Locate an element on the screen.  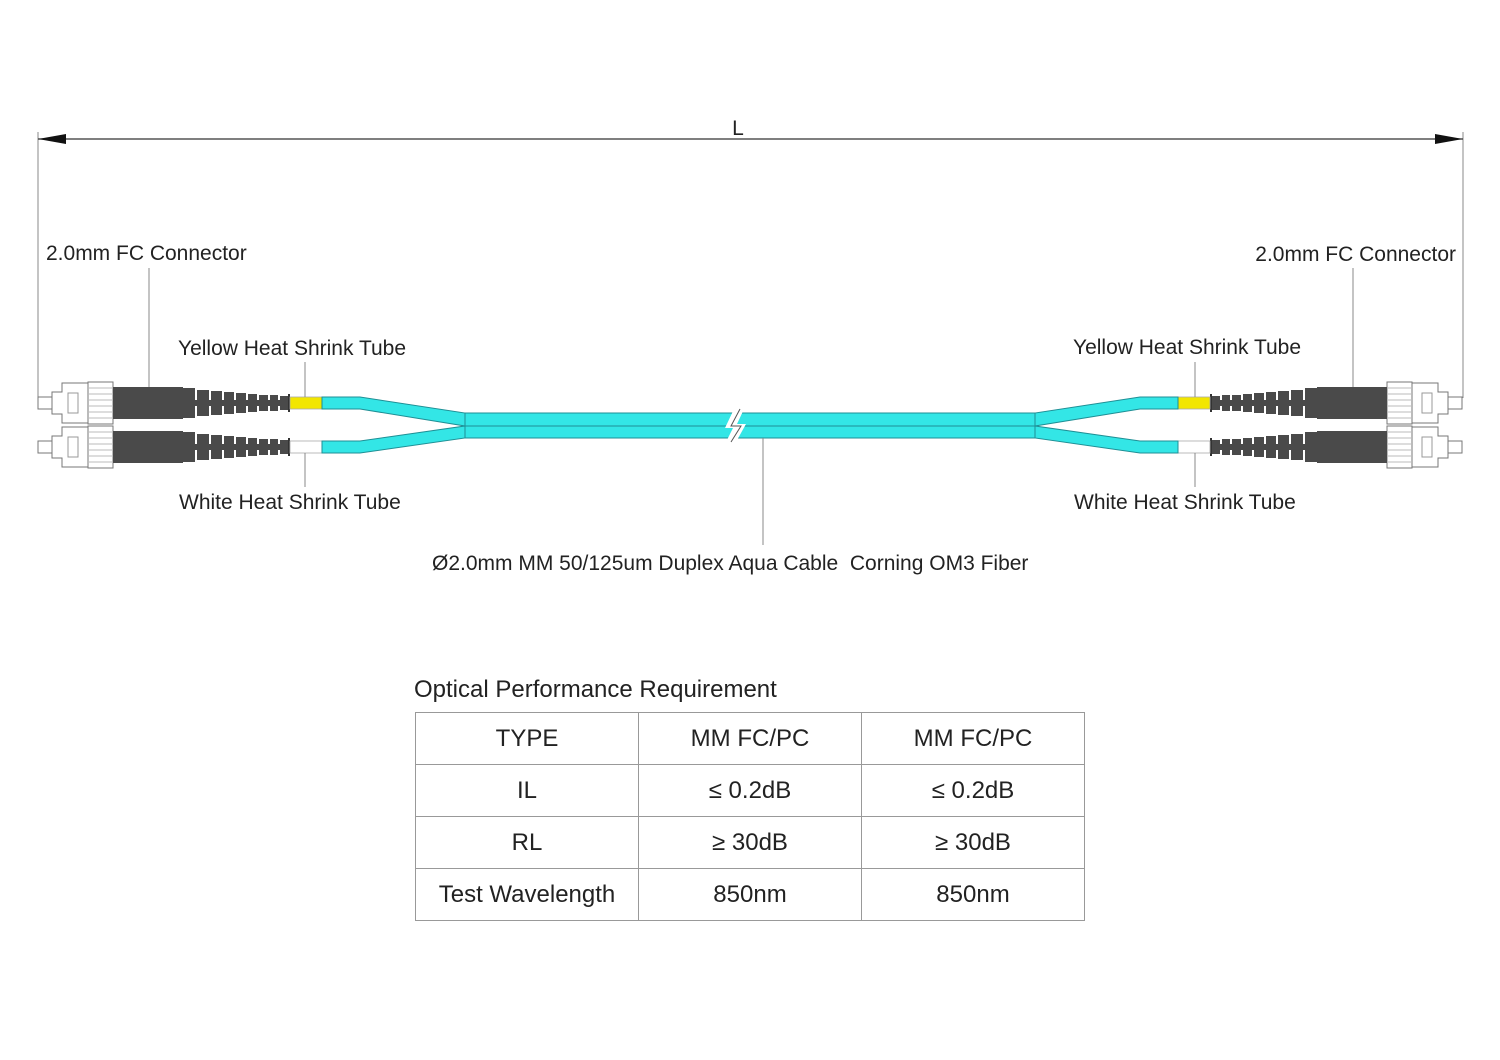
table-row: TYPE MM FC/PC MM FC/PC is located at coordinates (750, 738).